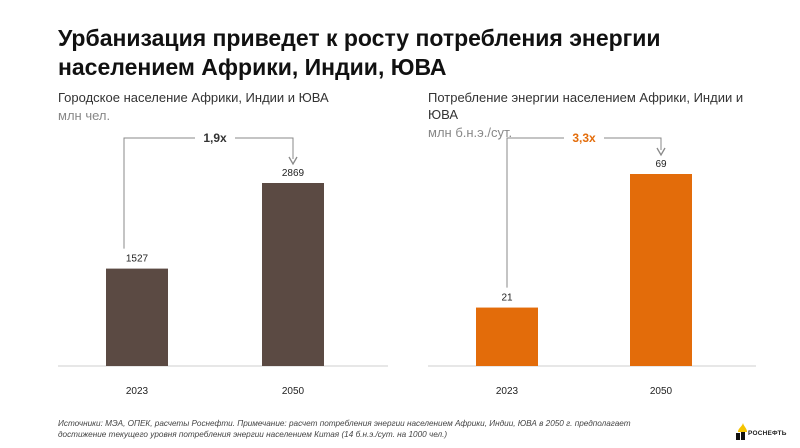  I want to click on rosneft-logo, so click(741, 431).